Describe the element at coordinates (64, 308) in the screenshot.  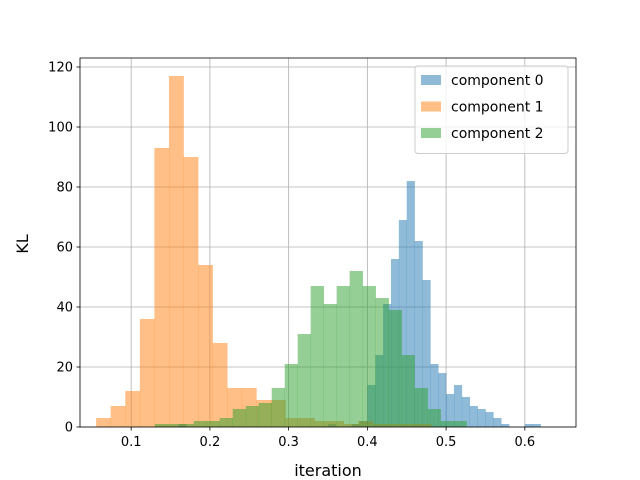
I see `y-tick-label: 40` at that location.